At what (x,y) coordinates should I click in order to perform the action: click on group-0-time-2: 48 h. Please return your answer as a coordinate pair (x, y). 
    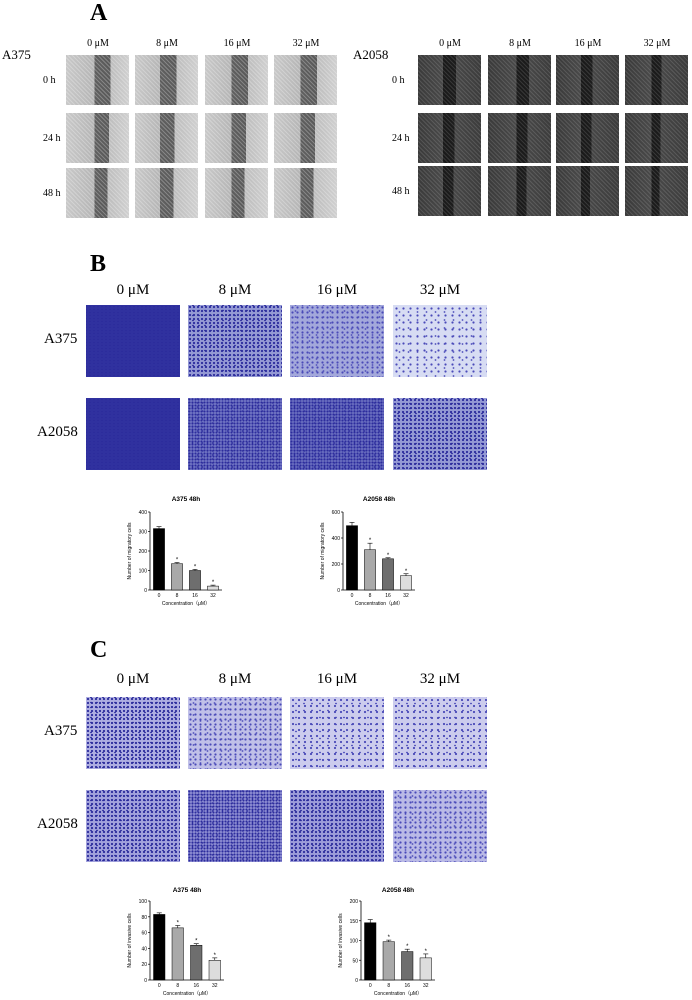
    Looking at the image, I should click on (52, 193).